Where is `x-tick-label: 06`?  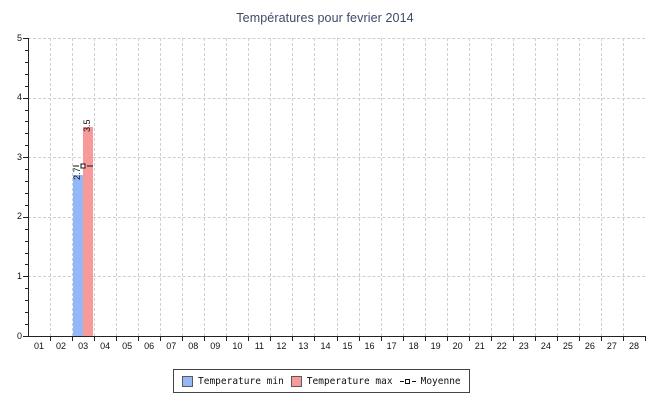 x-tick-label: 06 is located at coordinates (149, 346).